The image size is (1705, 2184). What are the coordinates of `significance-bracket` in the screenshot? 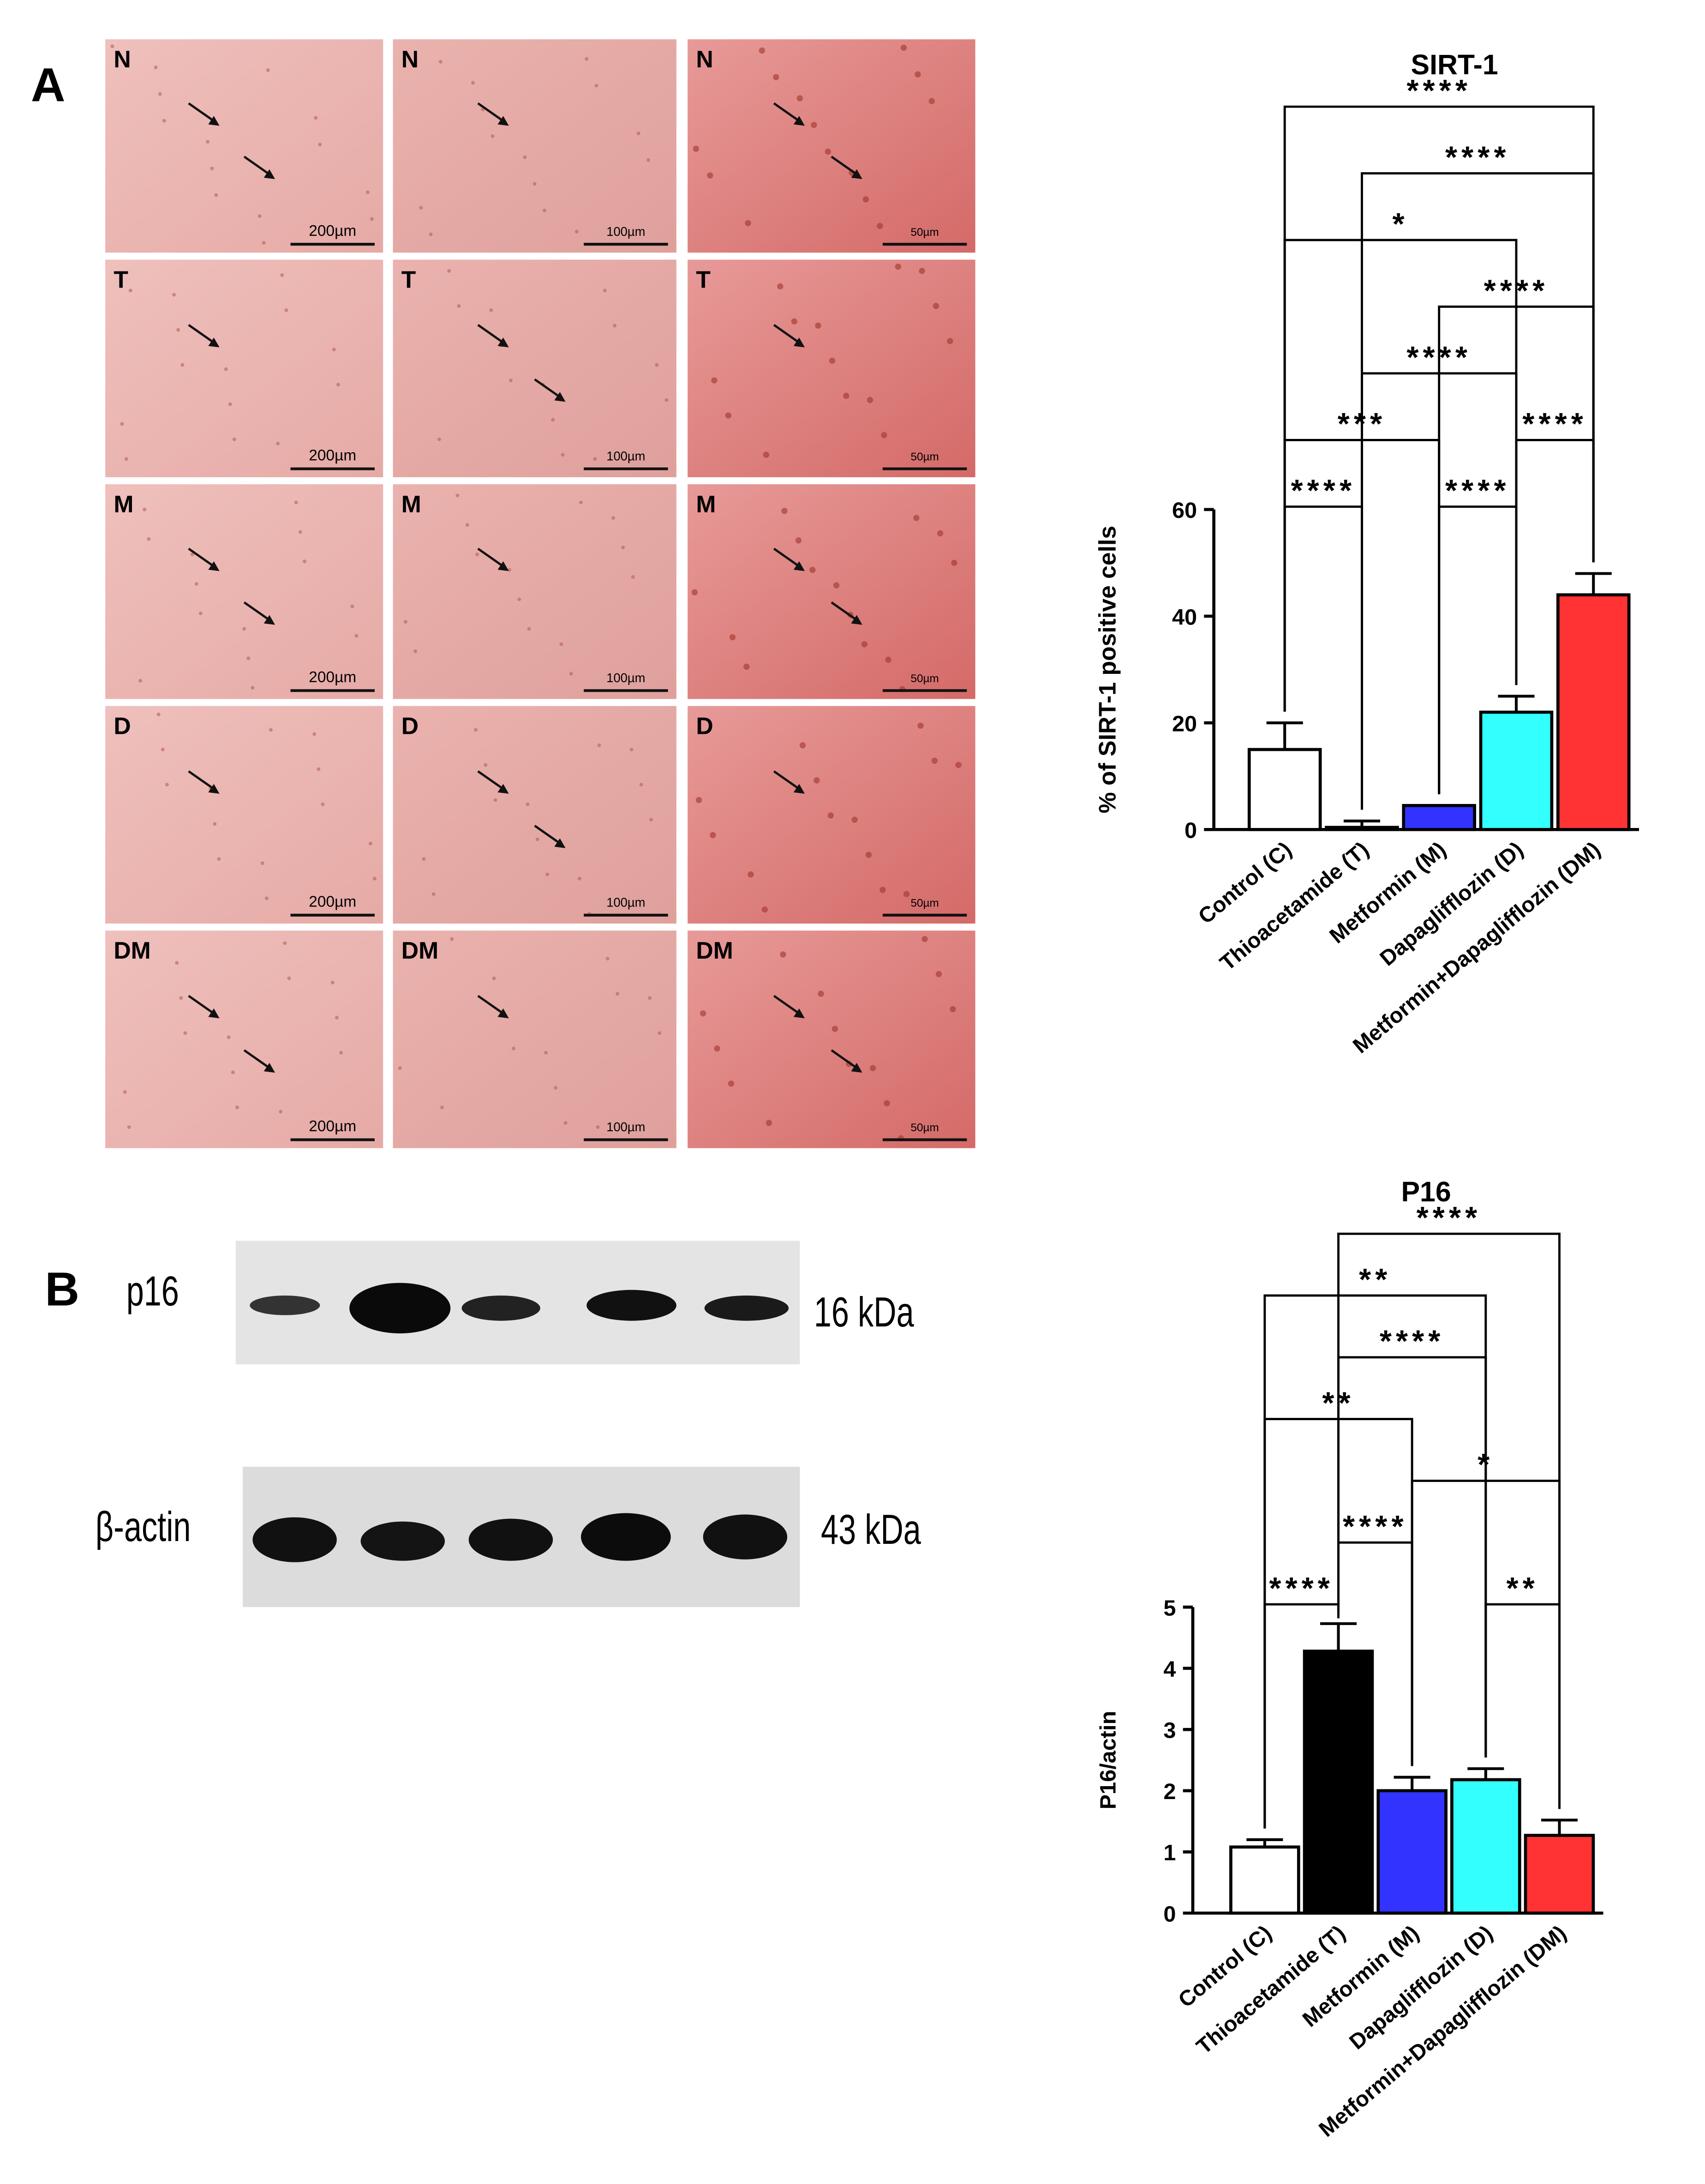 It's located at (1375, 1561).